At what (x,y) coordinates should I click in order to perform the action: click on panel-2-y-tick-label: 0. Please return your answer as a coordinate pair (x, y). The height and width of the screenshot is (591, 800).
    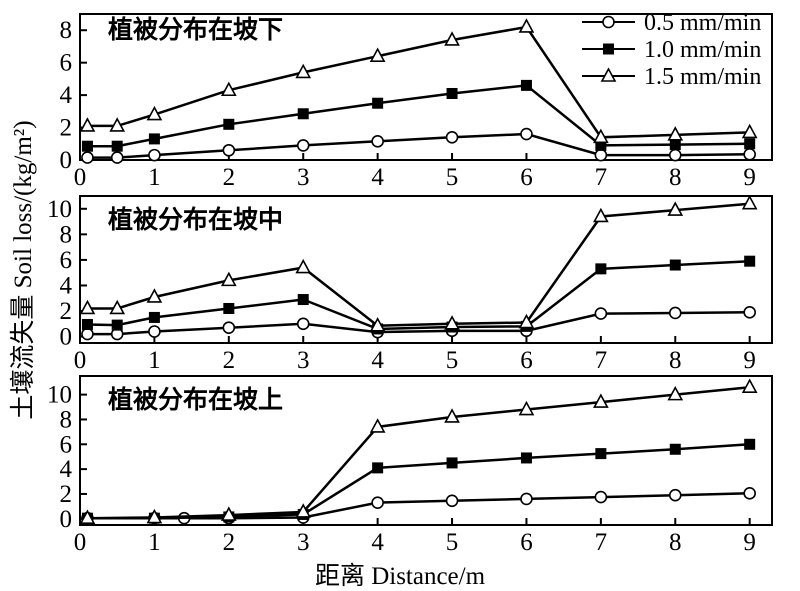
    Looking at the image, I should click on (66, 337).